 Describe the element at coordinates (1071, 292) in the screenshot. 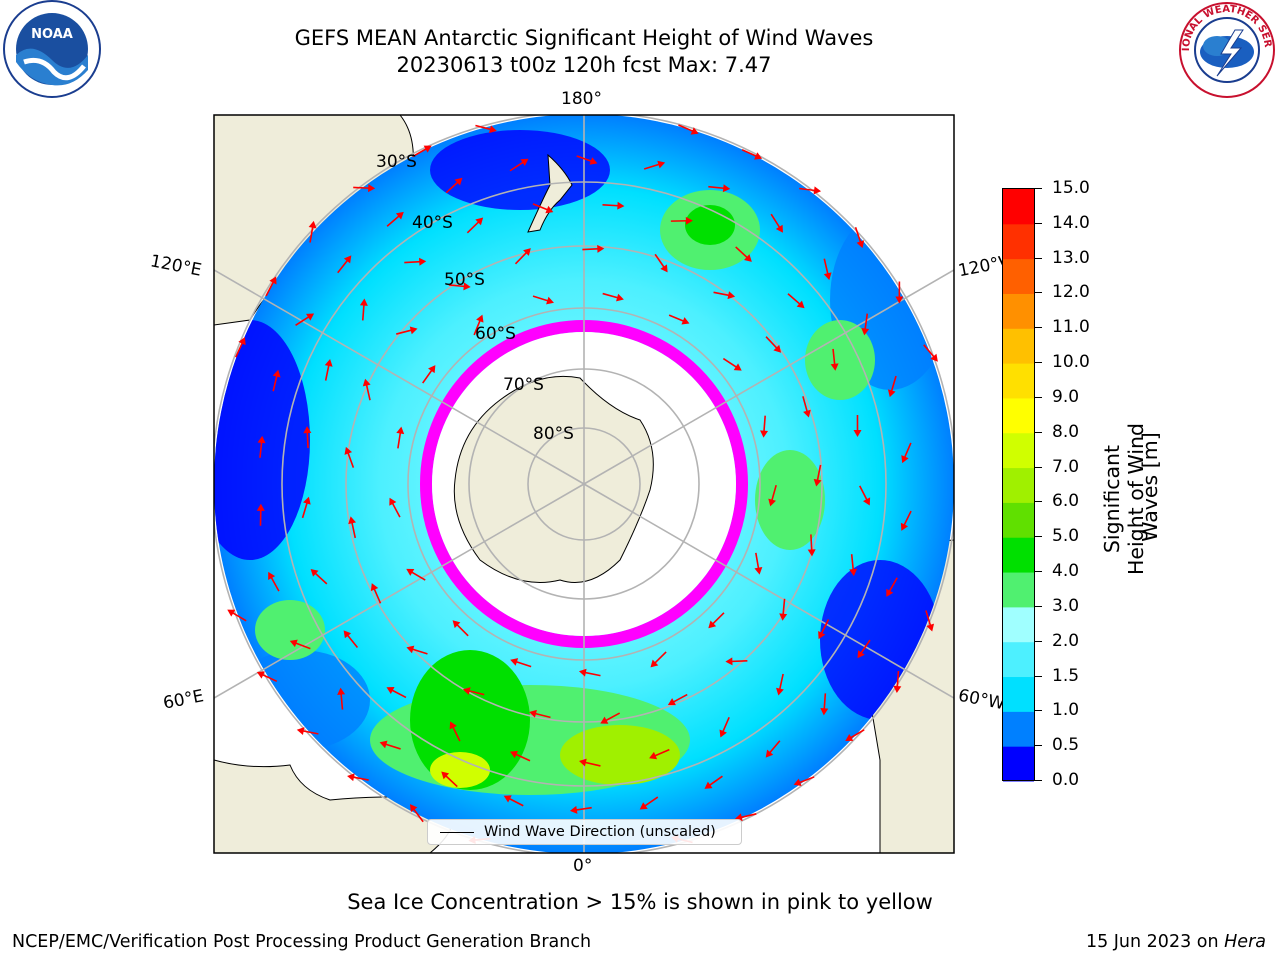

I see `colorbar-tick-label: 12.0` at that location.